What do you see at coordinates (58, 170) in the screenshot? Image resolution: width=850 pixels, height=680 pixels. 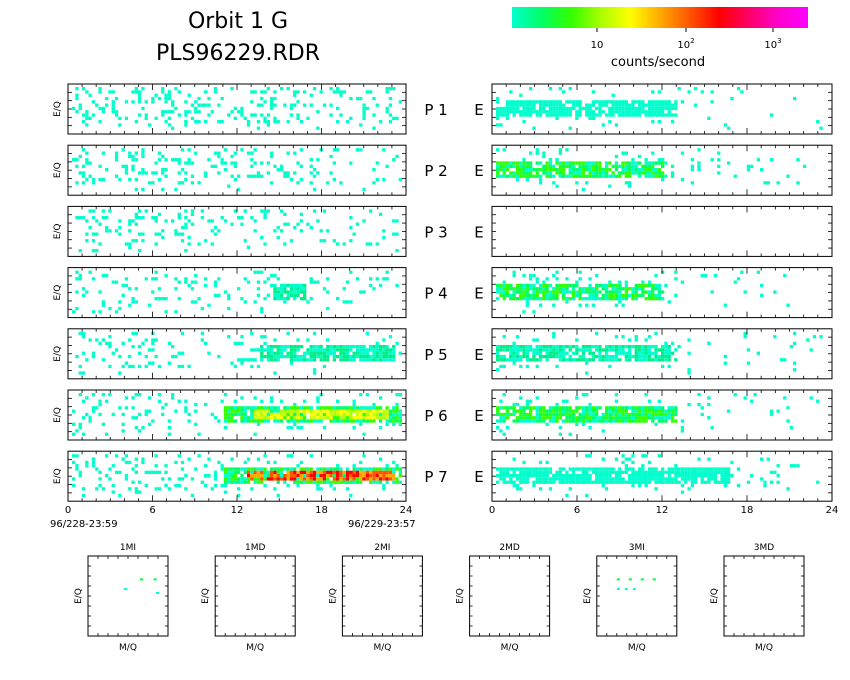 I see `ylabel-eq: E/Q` at bounding box center [58, 170].